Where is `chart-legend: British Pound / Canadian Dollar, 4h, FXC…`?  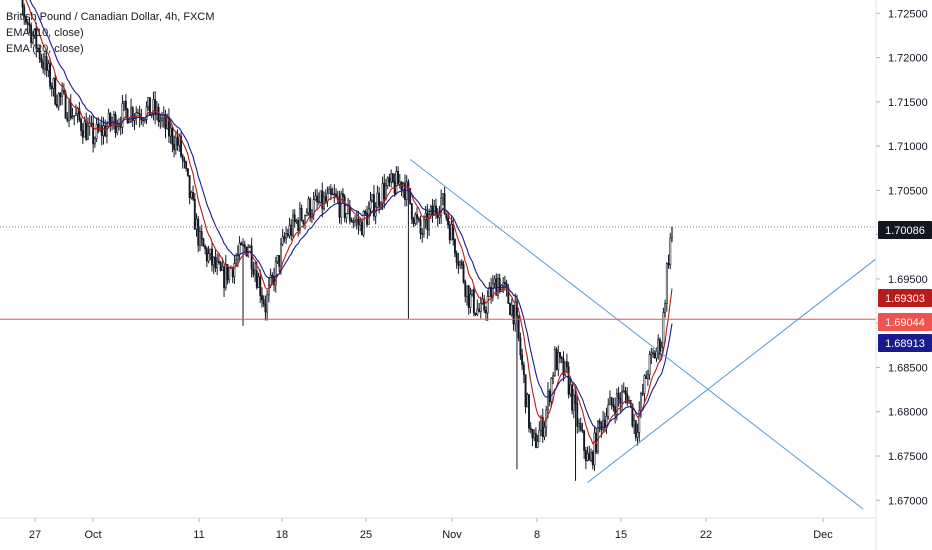
chart-legend: British Pound / Canadian Dollar, 4h, FXC… is located at coordinates (110, 33).